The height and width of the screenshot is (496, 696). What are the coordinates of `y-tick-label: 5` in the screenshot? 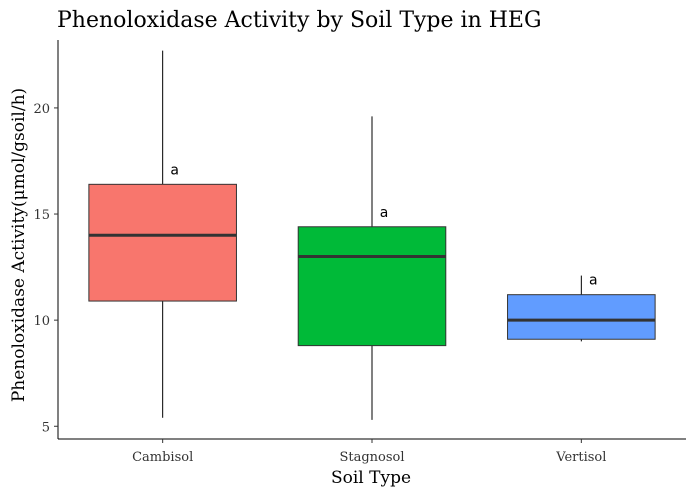 It's located at (46, 427).